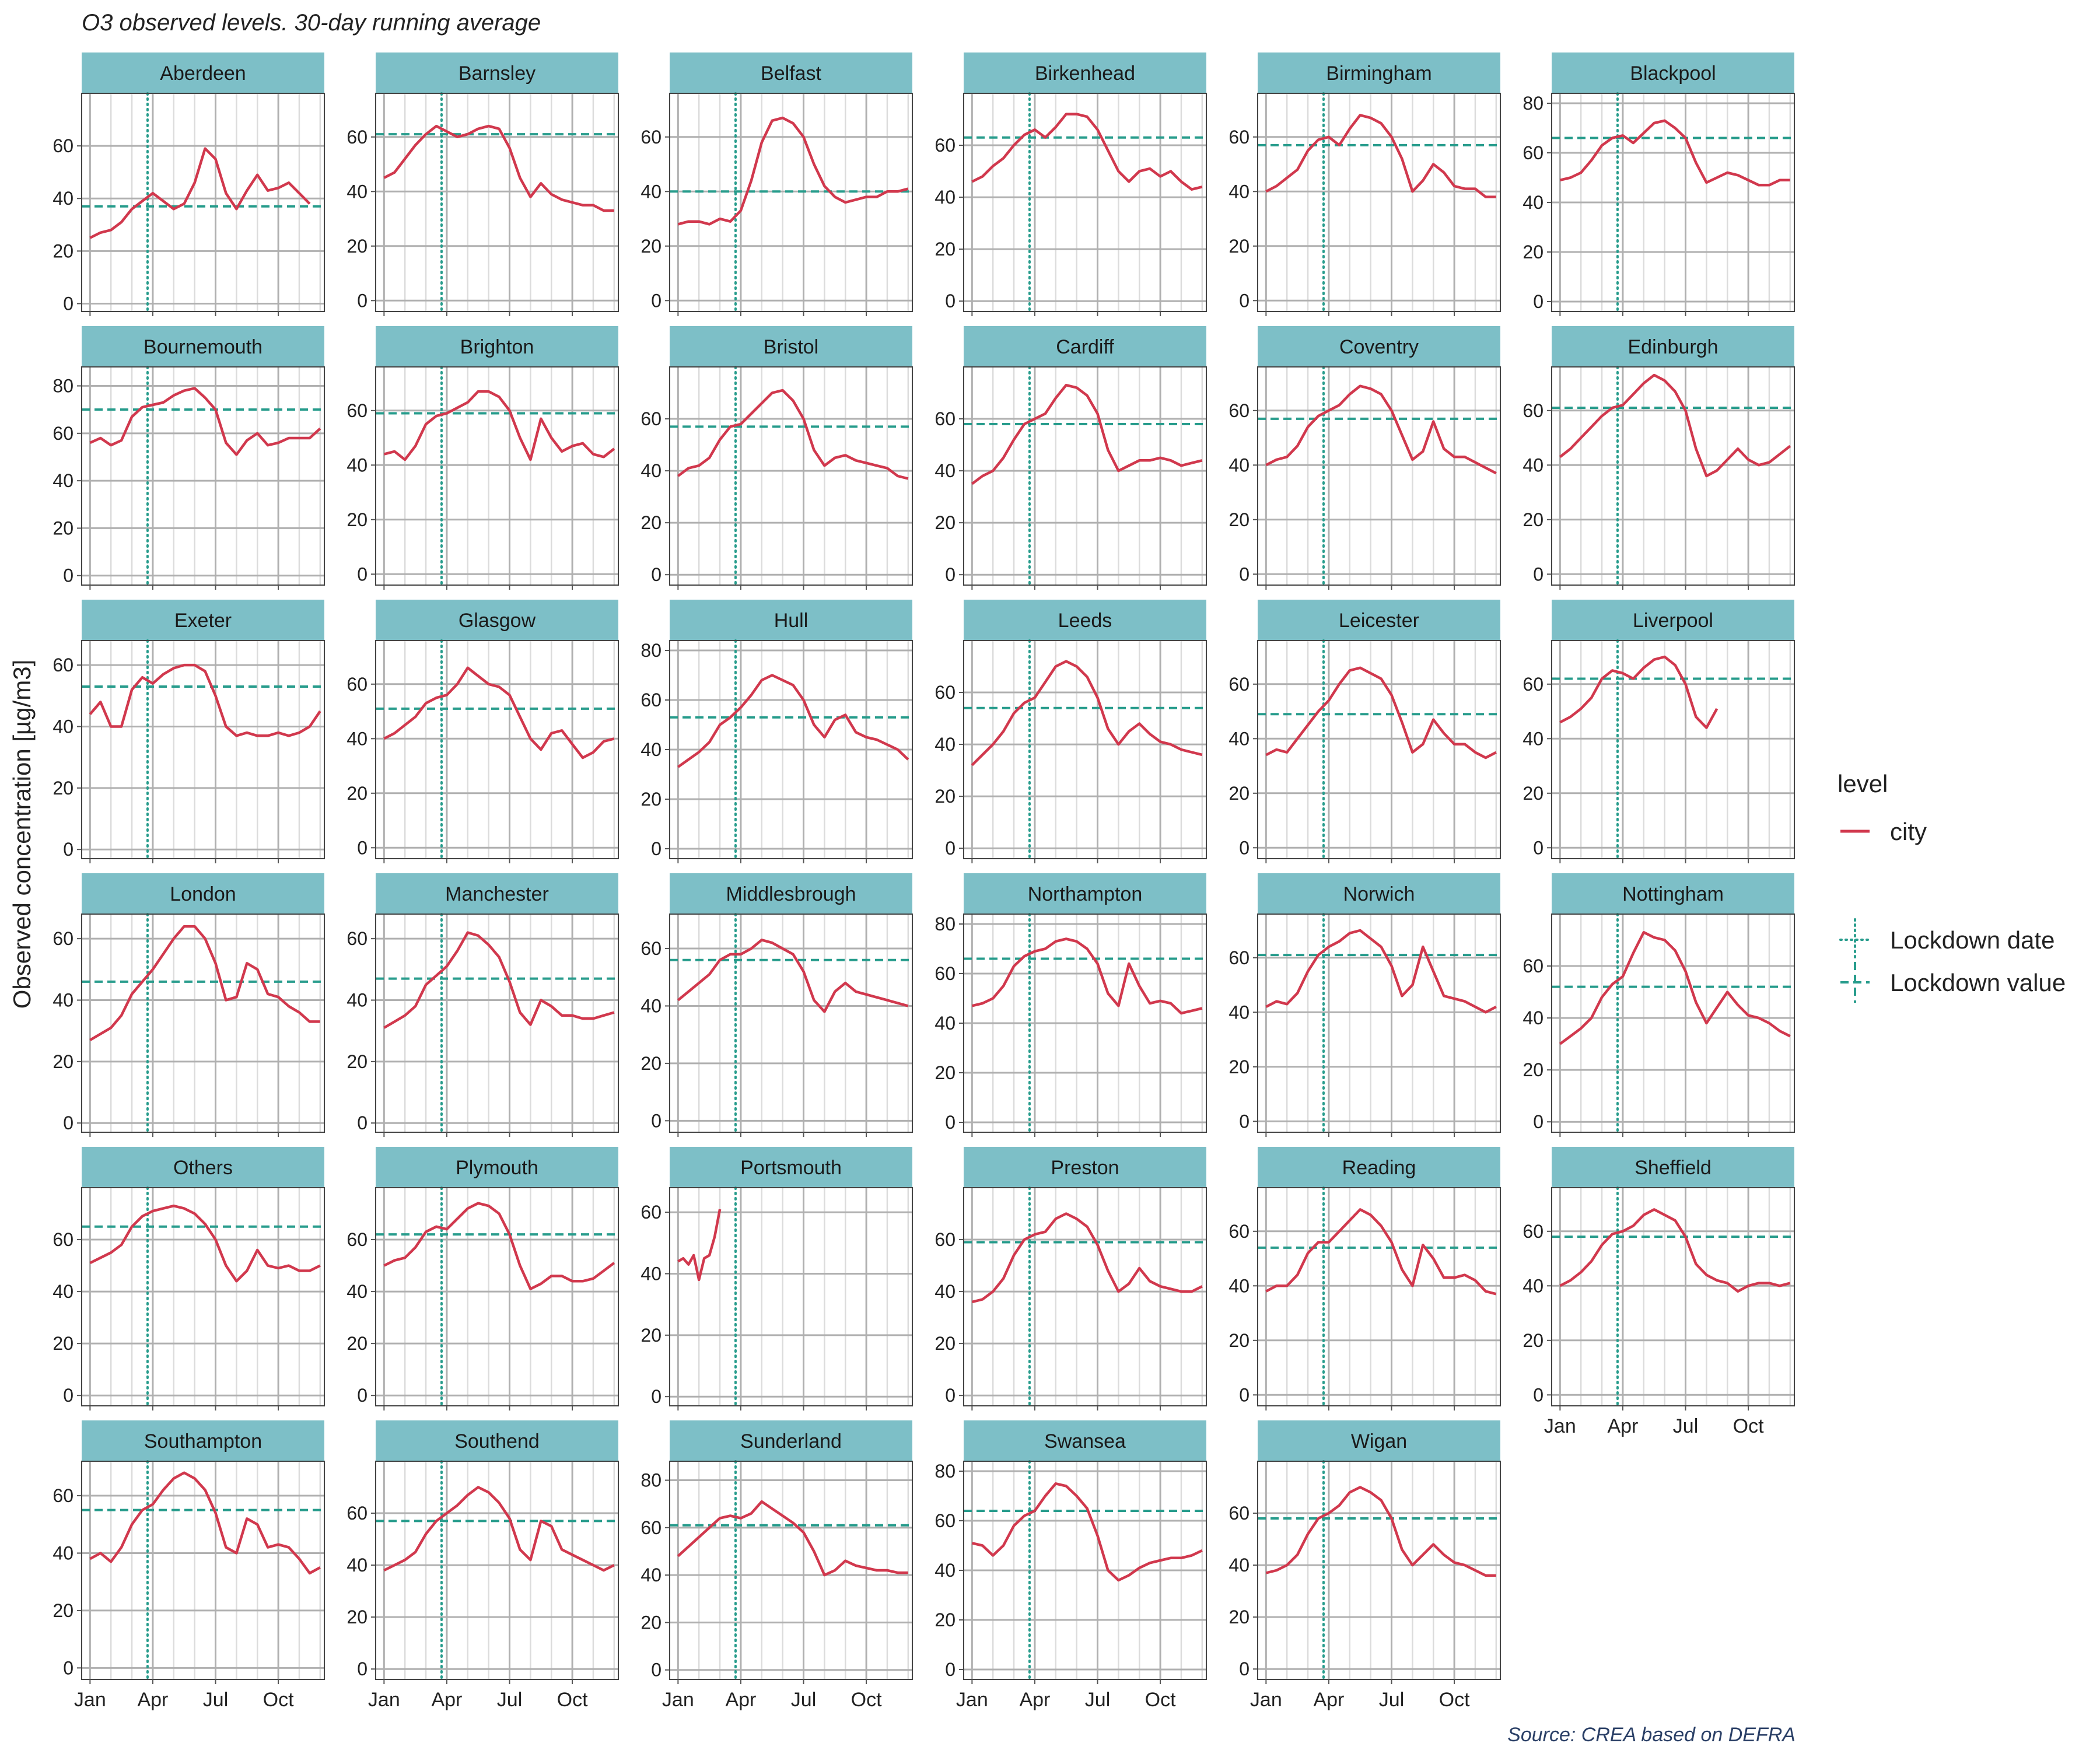 This screenshot has width=2100, height=1750. I want to click on strip-label: Leeds, so click(1085, 621).